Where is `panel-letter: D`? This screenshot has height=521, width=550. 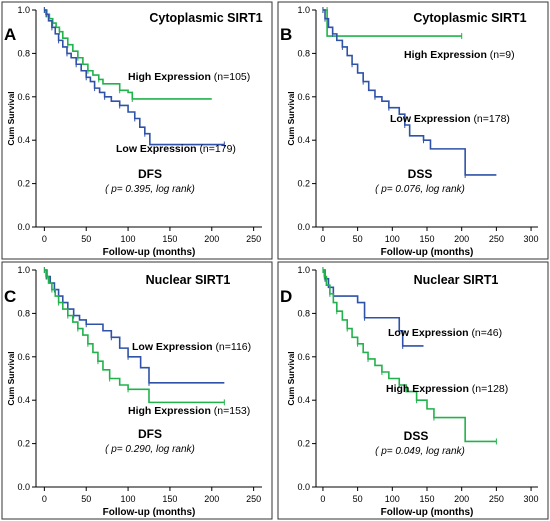 panel-letter: D is located at coordinates (286, 296).